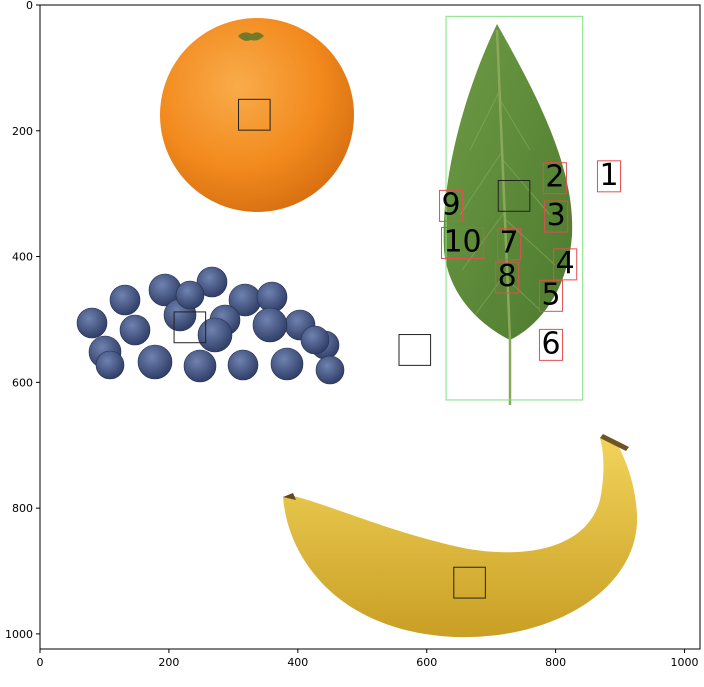 The width and height of the screenshot is (704, 687). I want to click on label-text: 10, so click(462, 241).